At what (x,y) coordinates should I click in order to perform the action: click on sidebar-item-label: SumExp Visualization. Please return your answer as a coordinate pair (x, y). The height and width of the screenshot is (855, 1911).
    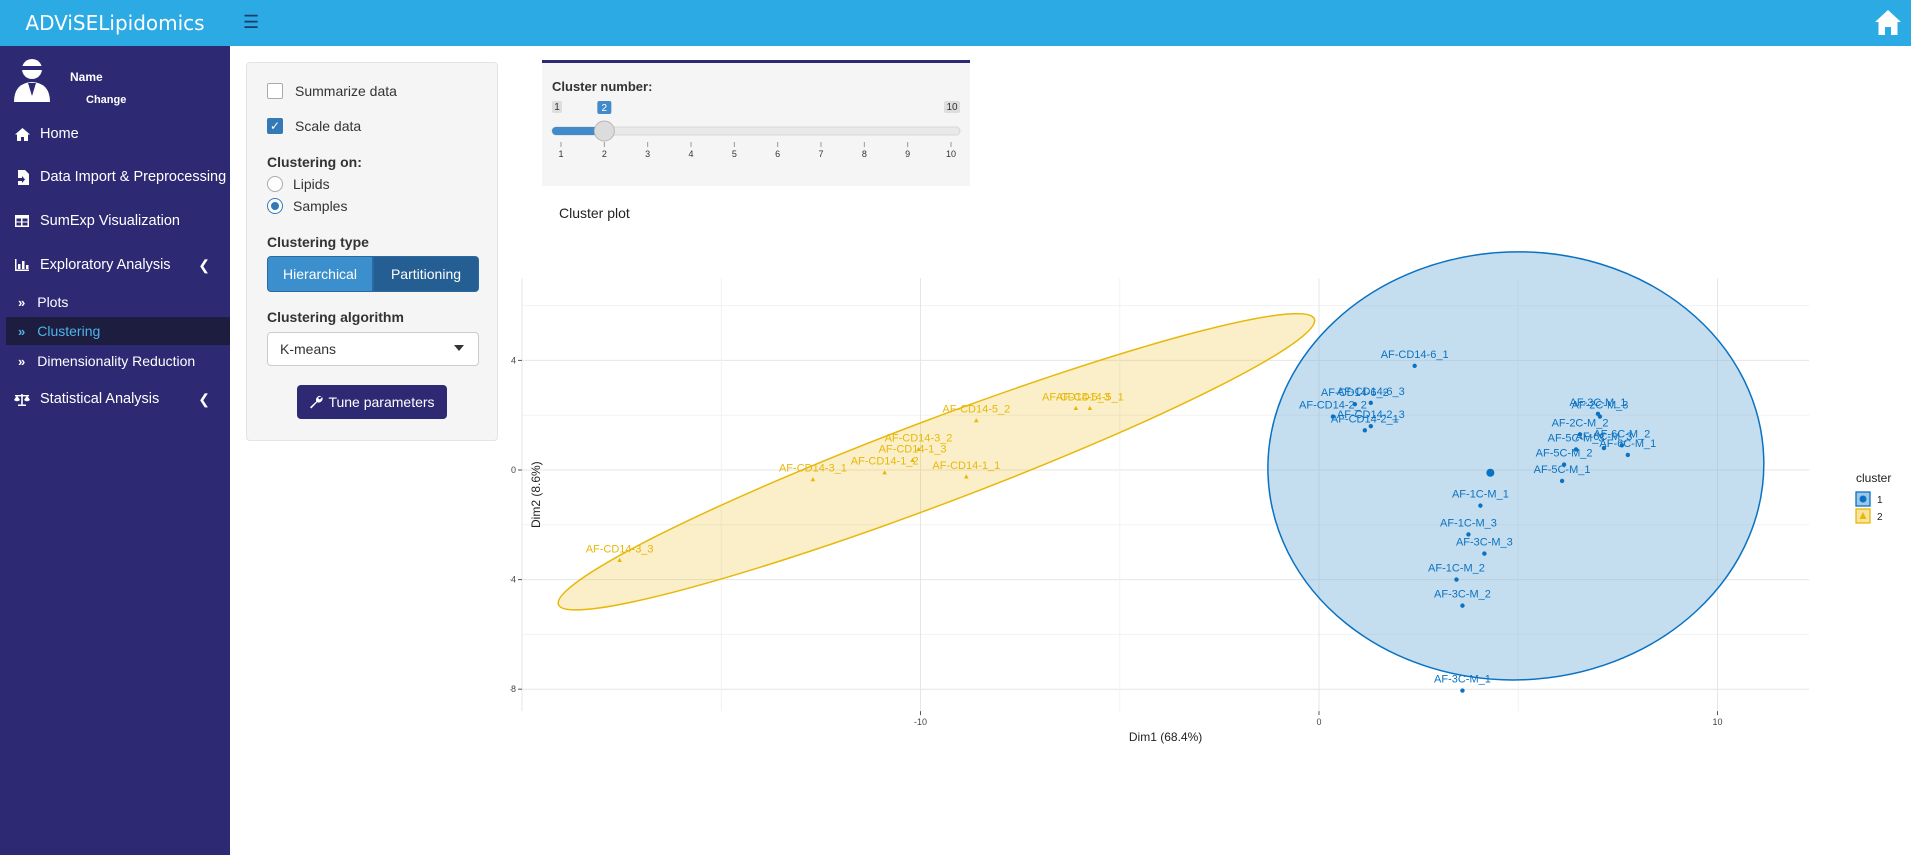
    Looking at the image, I should click on (110, 221).